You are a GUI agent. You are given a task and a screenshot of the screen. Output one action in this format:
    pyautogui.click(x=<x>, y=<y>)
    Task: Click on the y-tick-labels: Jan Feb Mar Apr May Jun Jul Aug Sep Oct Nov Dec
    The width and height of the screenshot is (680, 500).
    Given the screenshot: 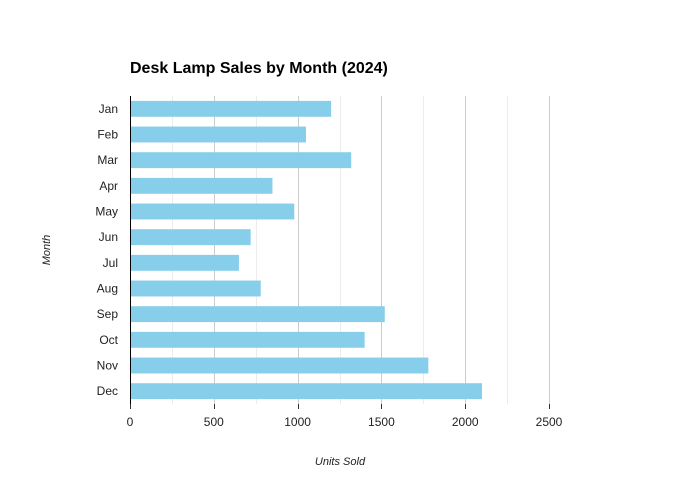 What is the action you would take?
    pyautogui.click(x=106, y=250)
    